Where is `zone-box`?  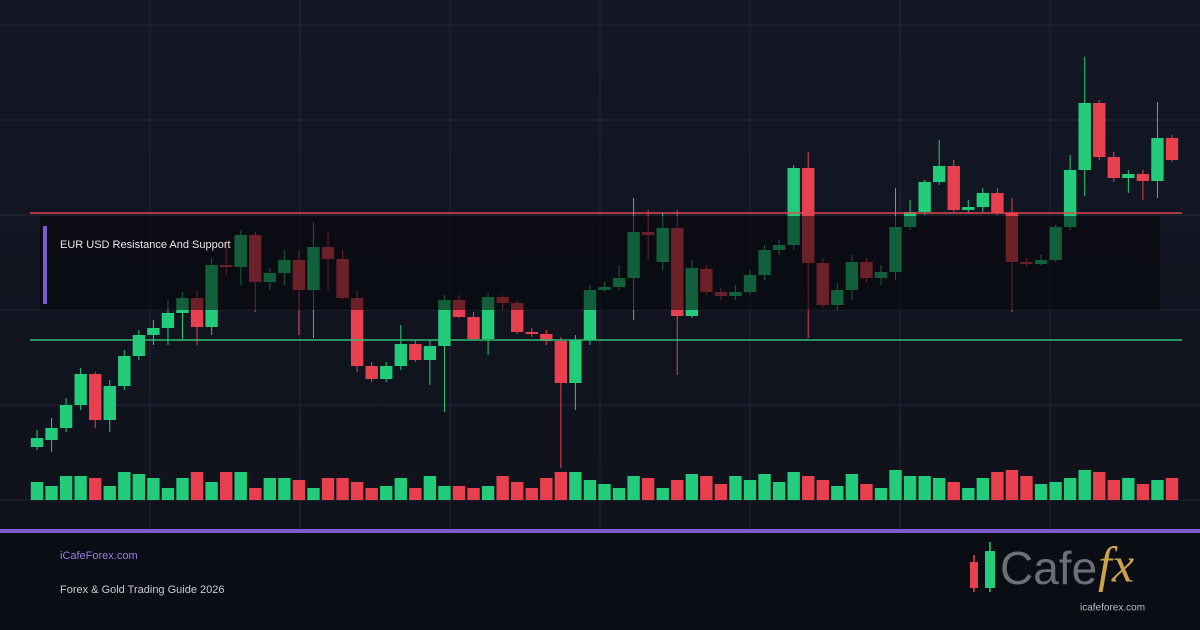 zone-box is located at coordinates (600, 263).